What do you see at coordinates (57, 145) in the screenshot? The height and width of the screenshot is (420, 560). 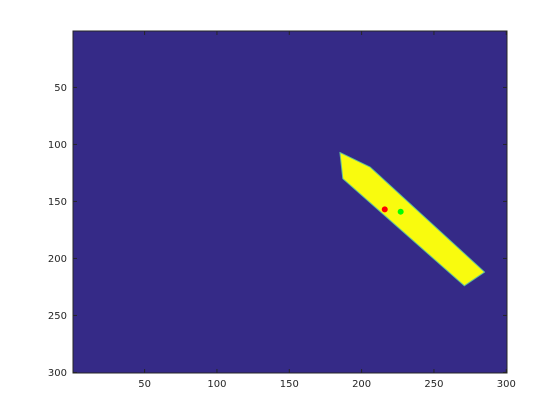 I see `y-tick-label: 100` at bounding box center [57, 145].